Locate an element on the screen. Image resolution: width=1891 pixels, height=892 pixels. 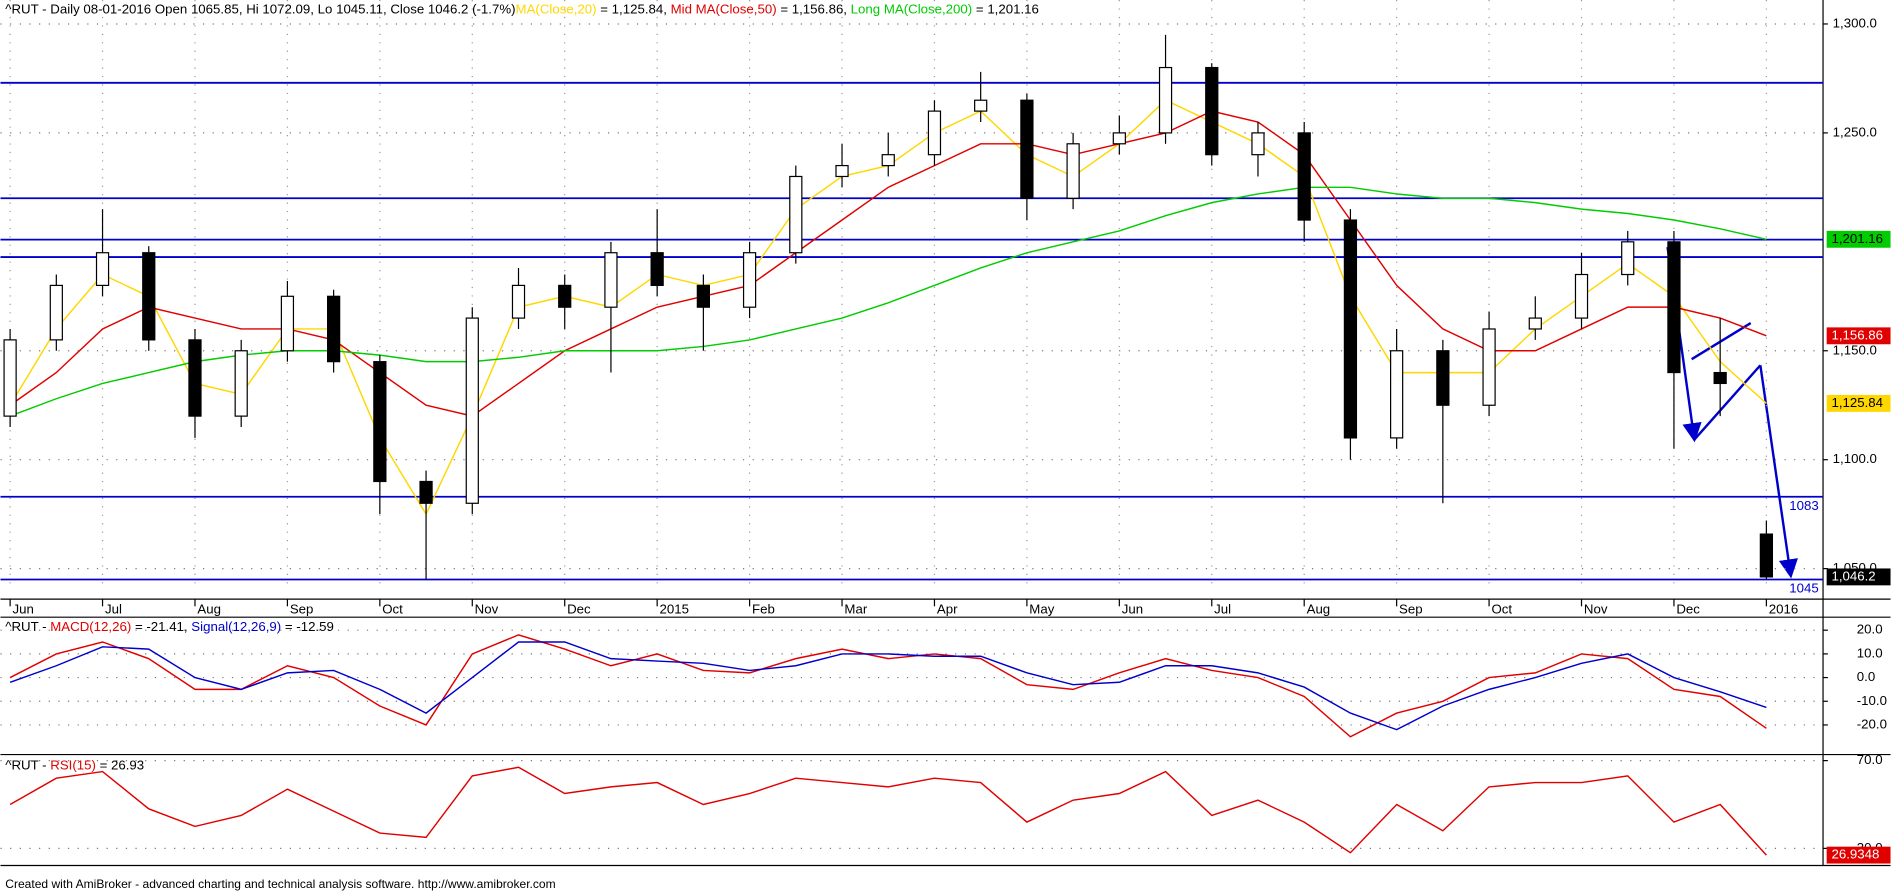
x-tick-label: 2015 is located at coordinates (674, 608).